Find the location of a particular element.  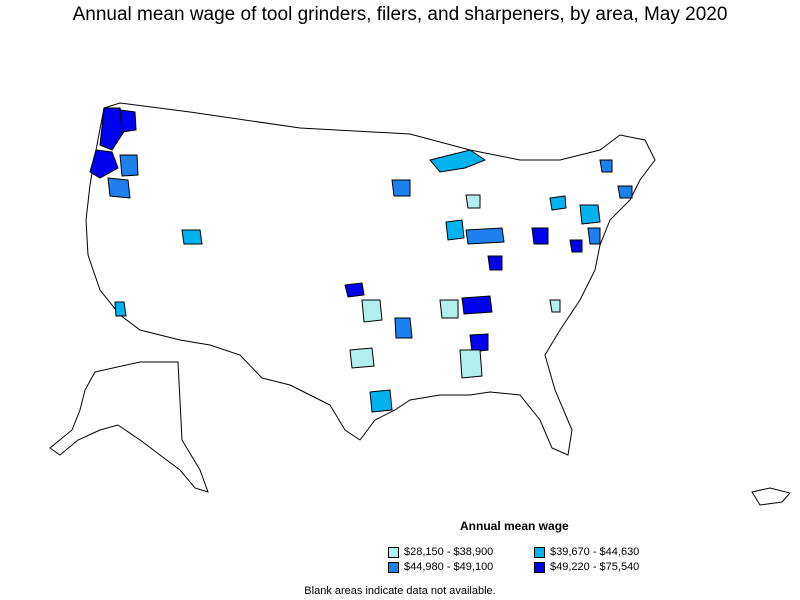

area-california-south is located at coordinates (120, 309).